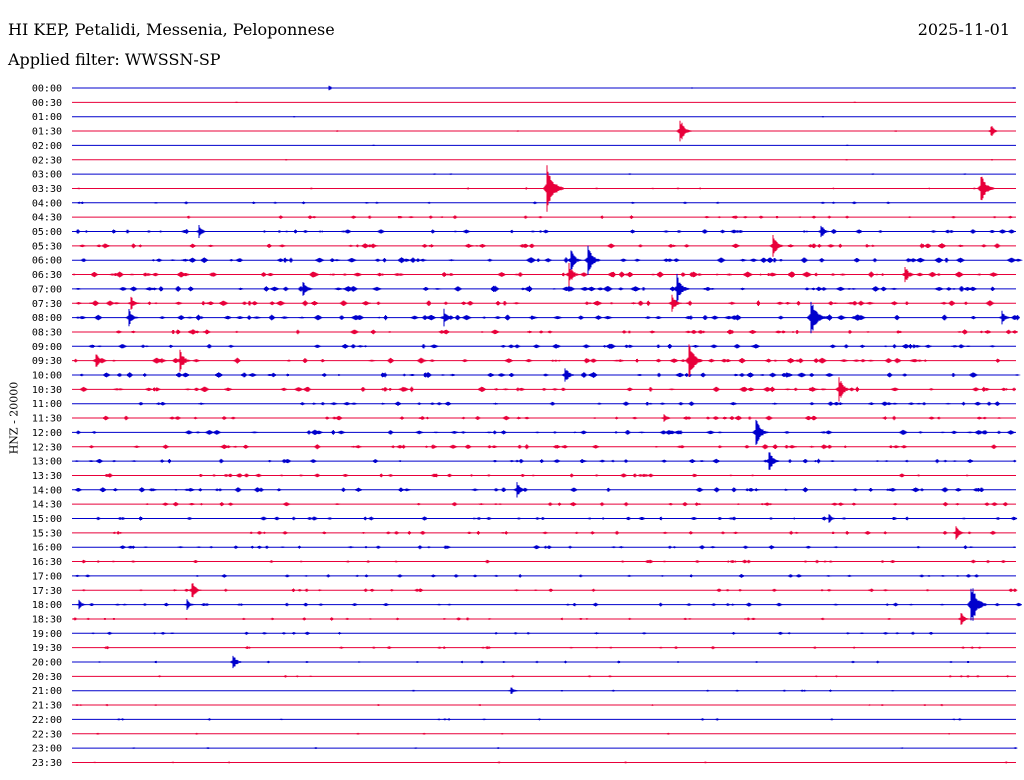  What do you see at coordinates (47, 576) in the screenshot?
I see `time-tick-label: 17:00` at bounding box center [47, 576].